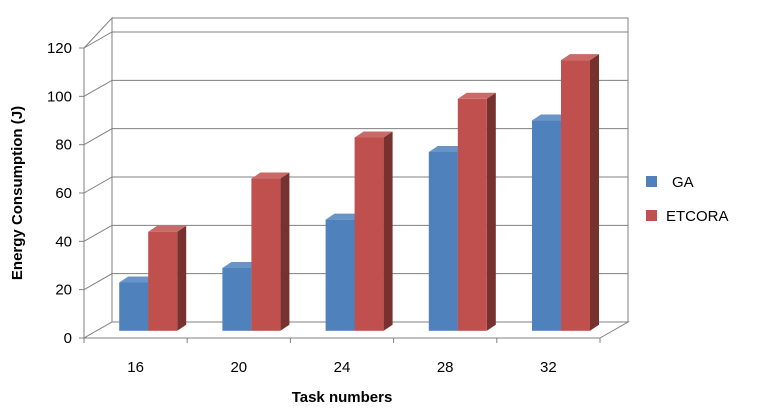 The width and height of the screenshot is (765, 409). What do you see at coordinates (63, 145) in the screenshot?
I see `y-tick-label: 80` at bounding box center [63, 145].